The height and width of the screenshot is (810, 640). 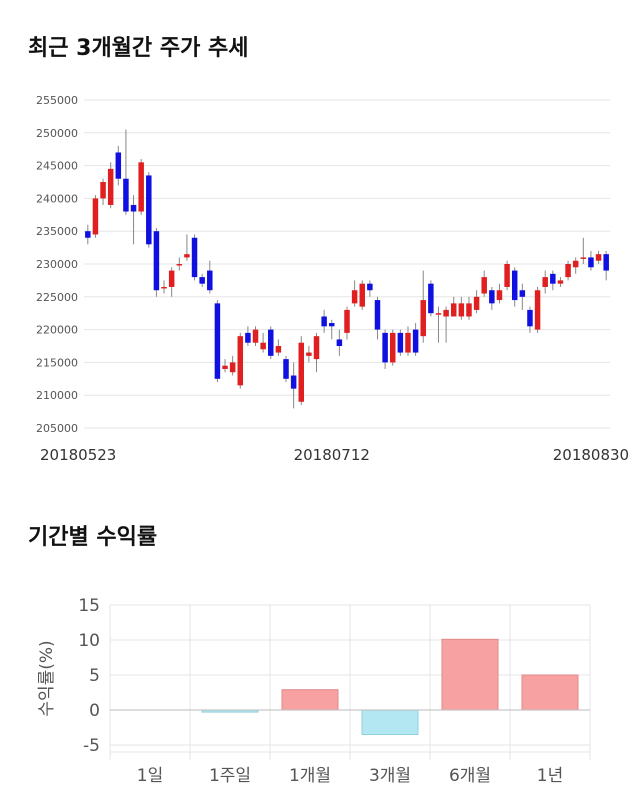 What do you see at coordinates (94, 676) in the screenshot?
I see `y-tick-label: 5` at bounding box center [94, 676].